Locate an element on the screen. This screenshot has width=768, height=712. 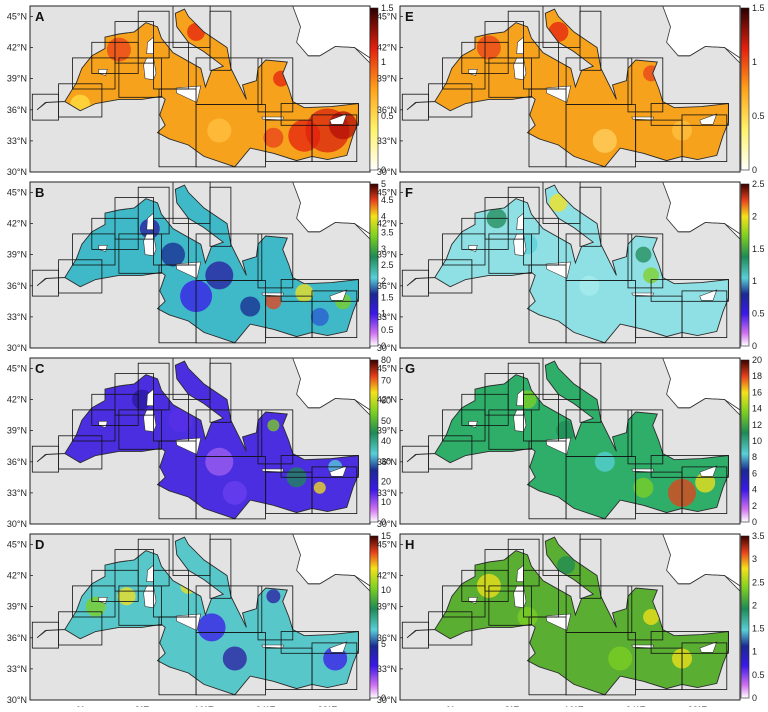
colorbar-tick-label: 60 is located at coordinates (386, 401).